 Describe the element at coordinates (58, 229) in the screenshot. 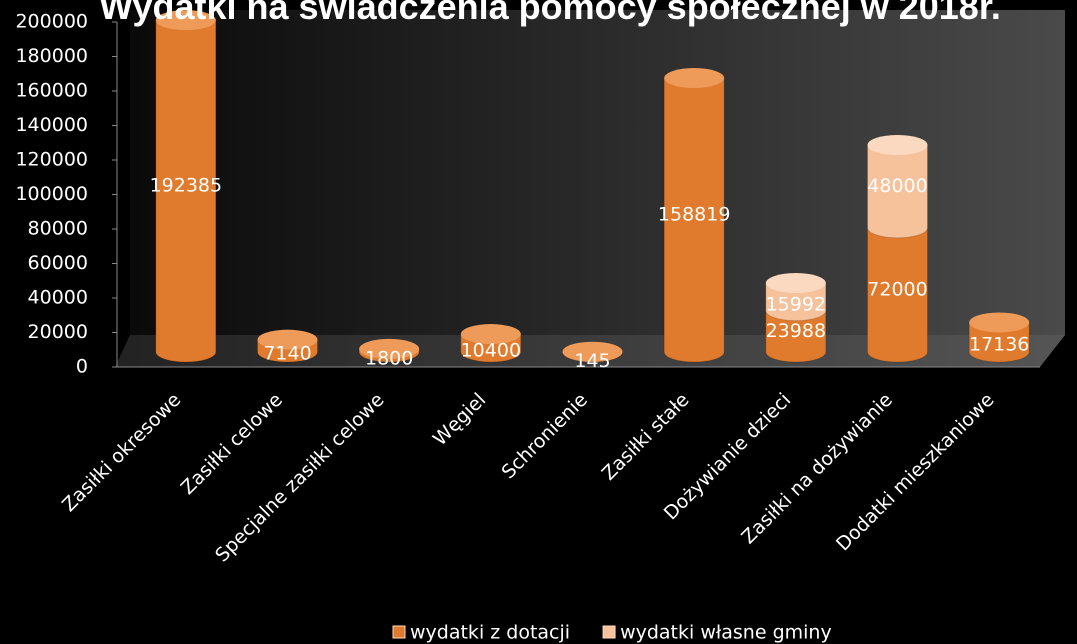

I see `y-tick-label: 80000` at that location.